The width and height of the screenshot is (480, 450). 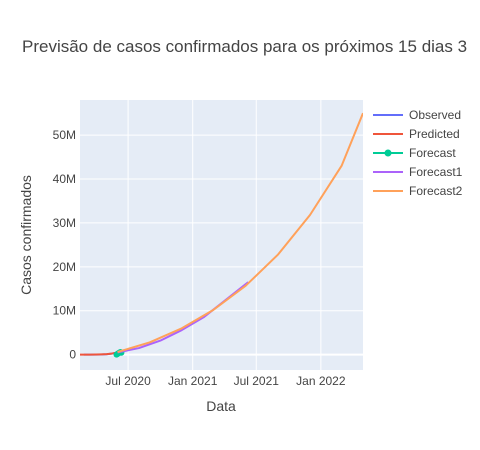 What do you see at coordinates (436, 172) in the screenshot?
I see `legend-label: Forecast1` at bounding box center [436, 172].